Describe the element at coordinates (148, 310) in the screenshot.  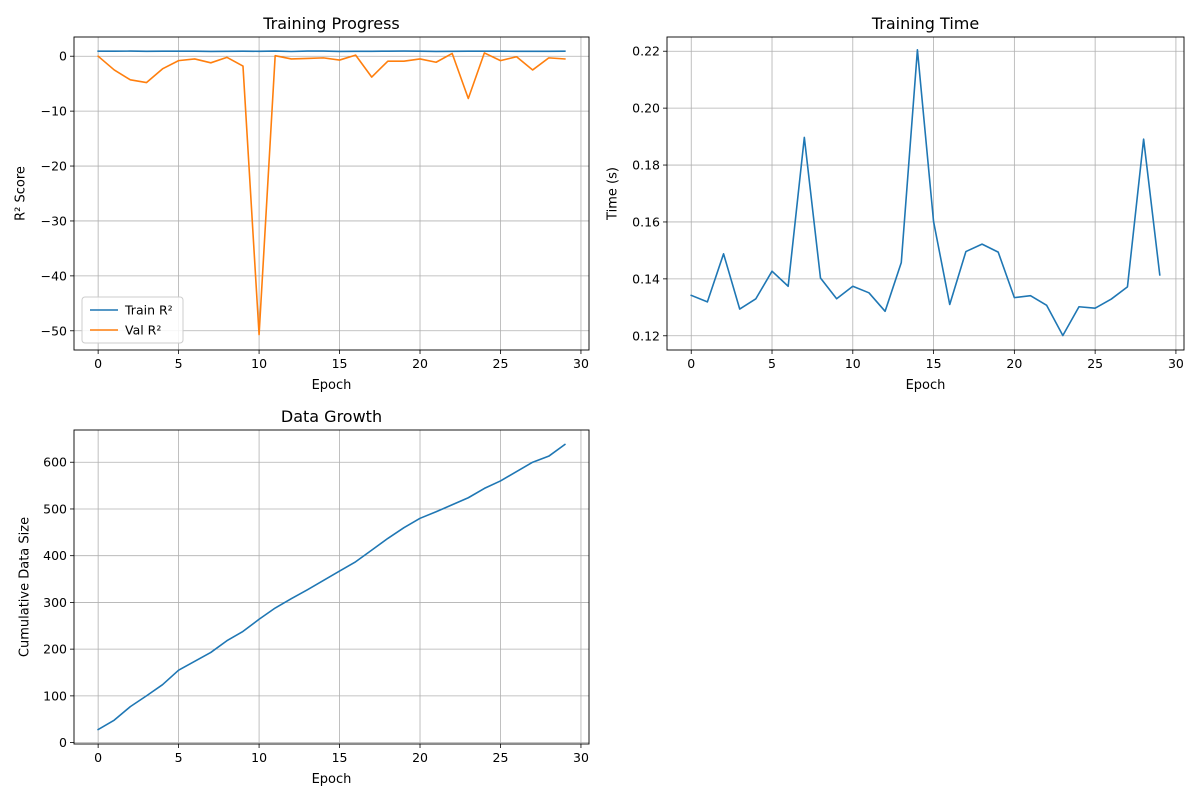
I see `legend-label: Train R²` at that location.